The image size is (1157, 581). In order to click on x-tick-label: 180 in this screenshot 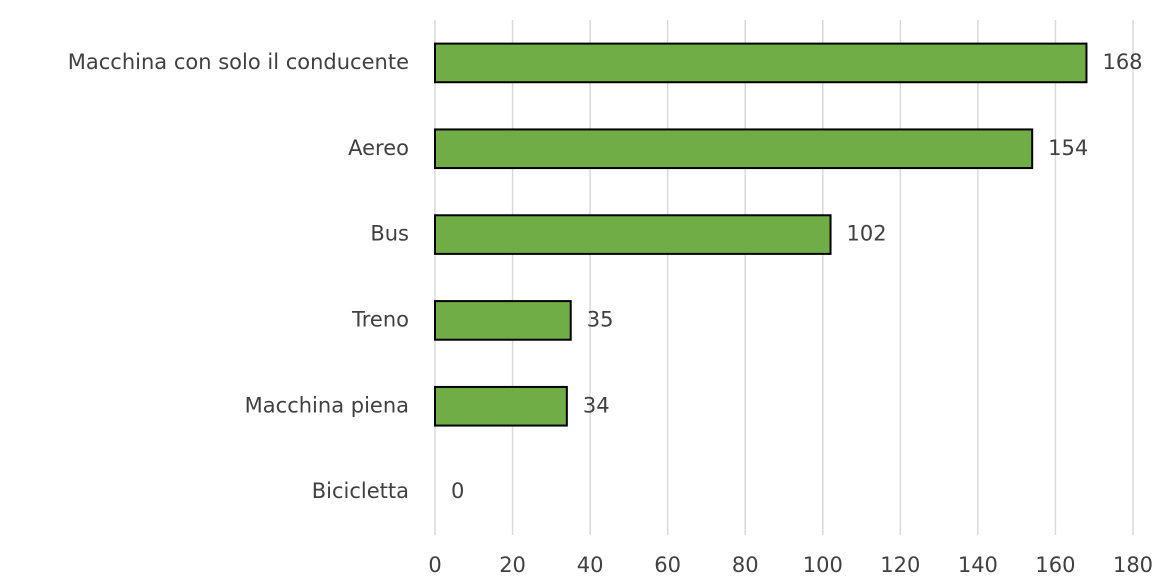, I will do `click(1133, 565)`.